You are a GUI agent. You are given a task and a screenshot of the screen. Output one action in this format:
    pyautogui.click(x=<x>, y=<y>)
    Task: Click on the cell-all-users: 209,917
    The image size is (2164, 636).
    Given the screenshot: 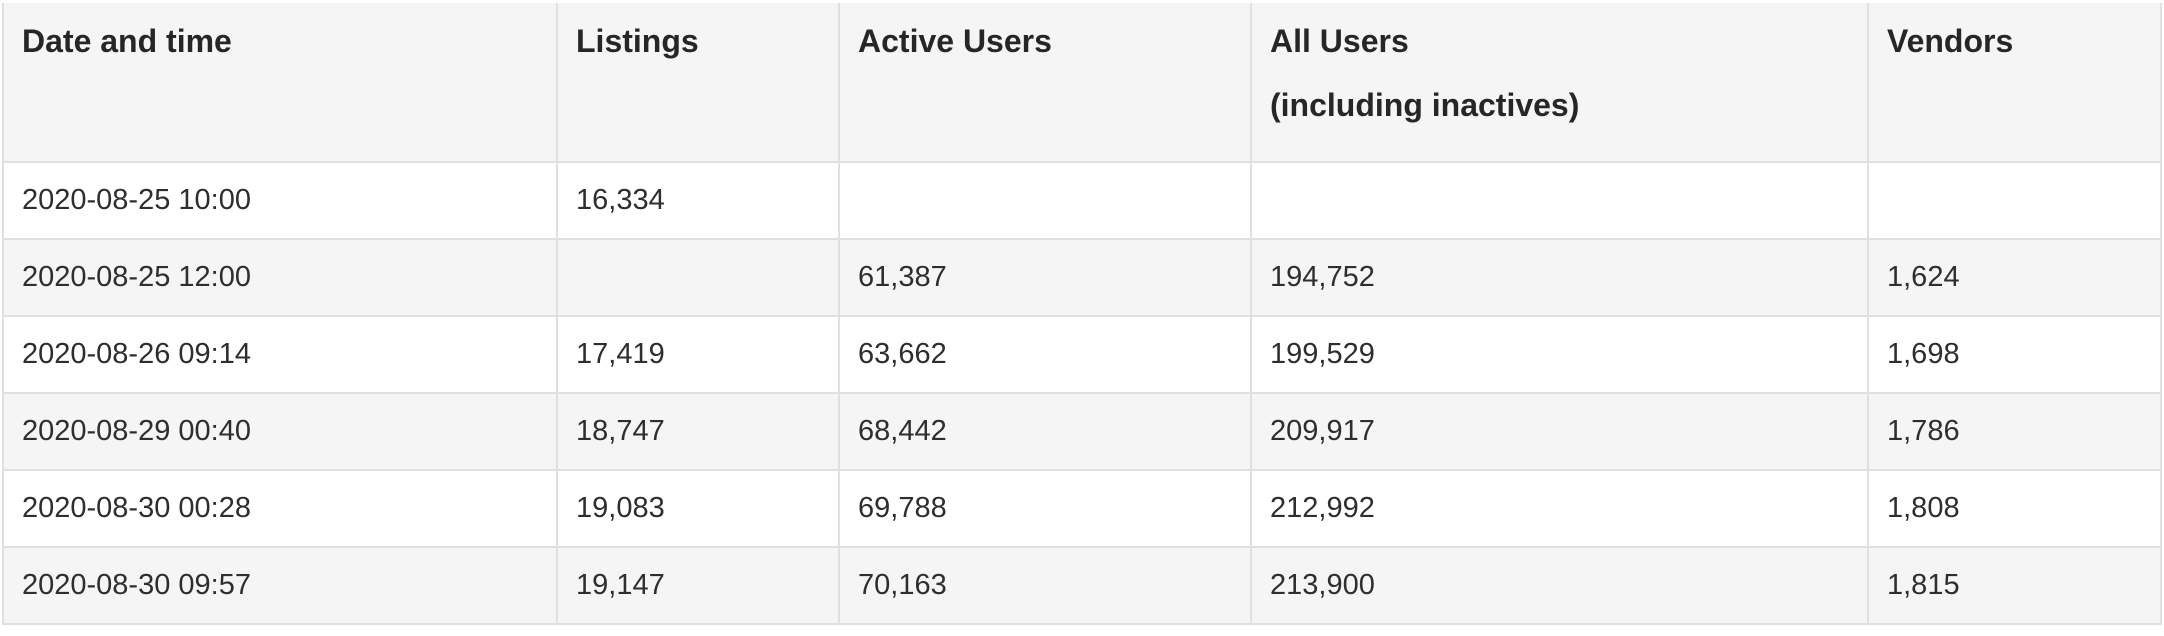 What is the action you would take?
    pyautogui.click(x=1560, y=432)
    